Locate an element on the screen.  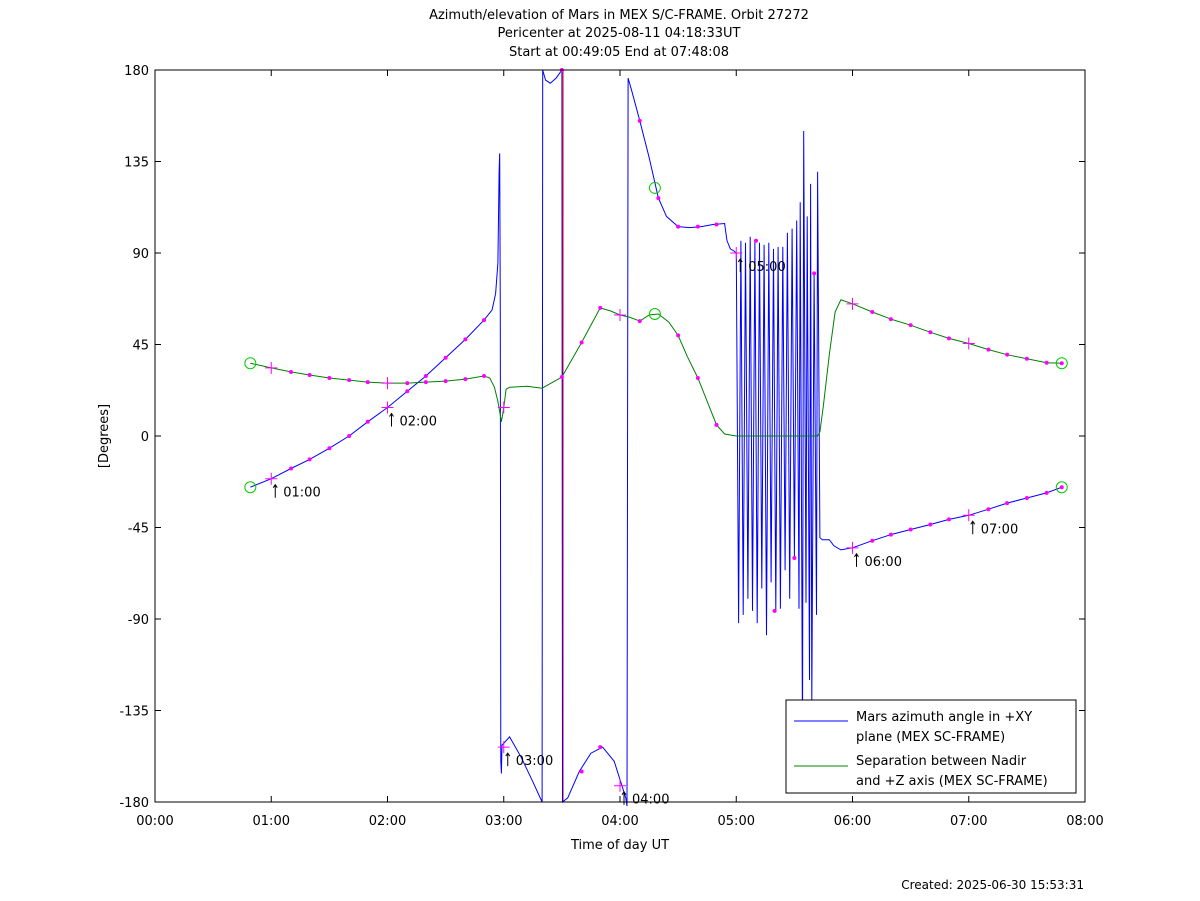
legend-box is located at coordinates (931, 746).